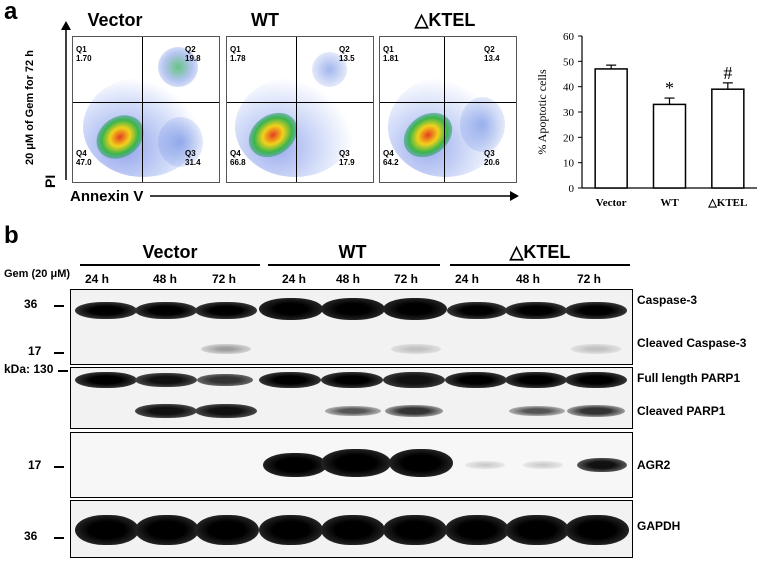 The width and height of the screenshot is (777, 562). What do you see at coordinates (391, 158) in the screenshot?
I see `q4-label: Q4 64.2` at bounding box center [391, 158].